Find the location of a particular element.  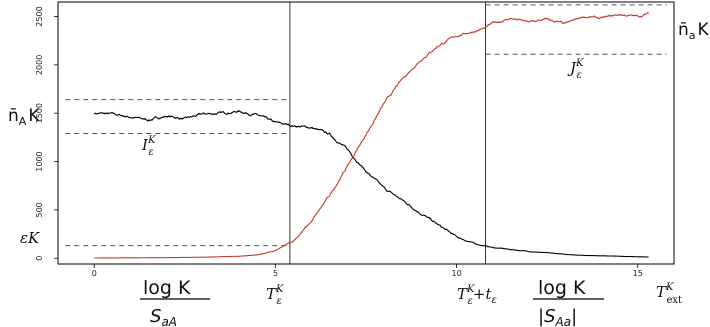

right-axis-label: n̄a K is located at coordinates (694, 31).